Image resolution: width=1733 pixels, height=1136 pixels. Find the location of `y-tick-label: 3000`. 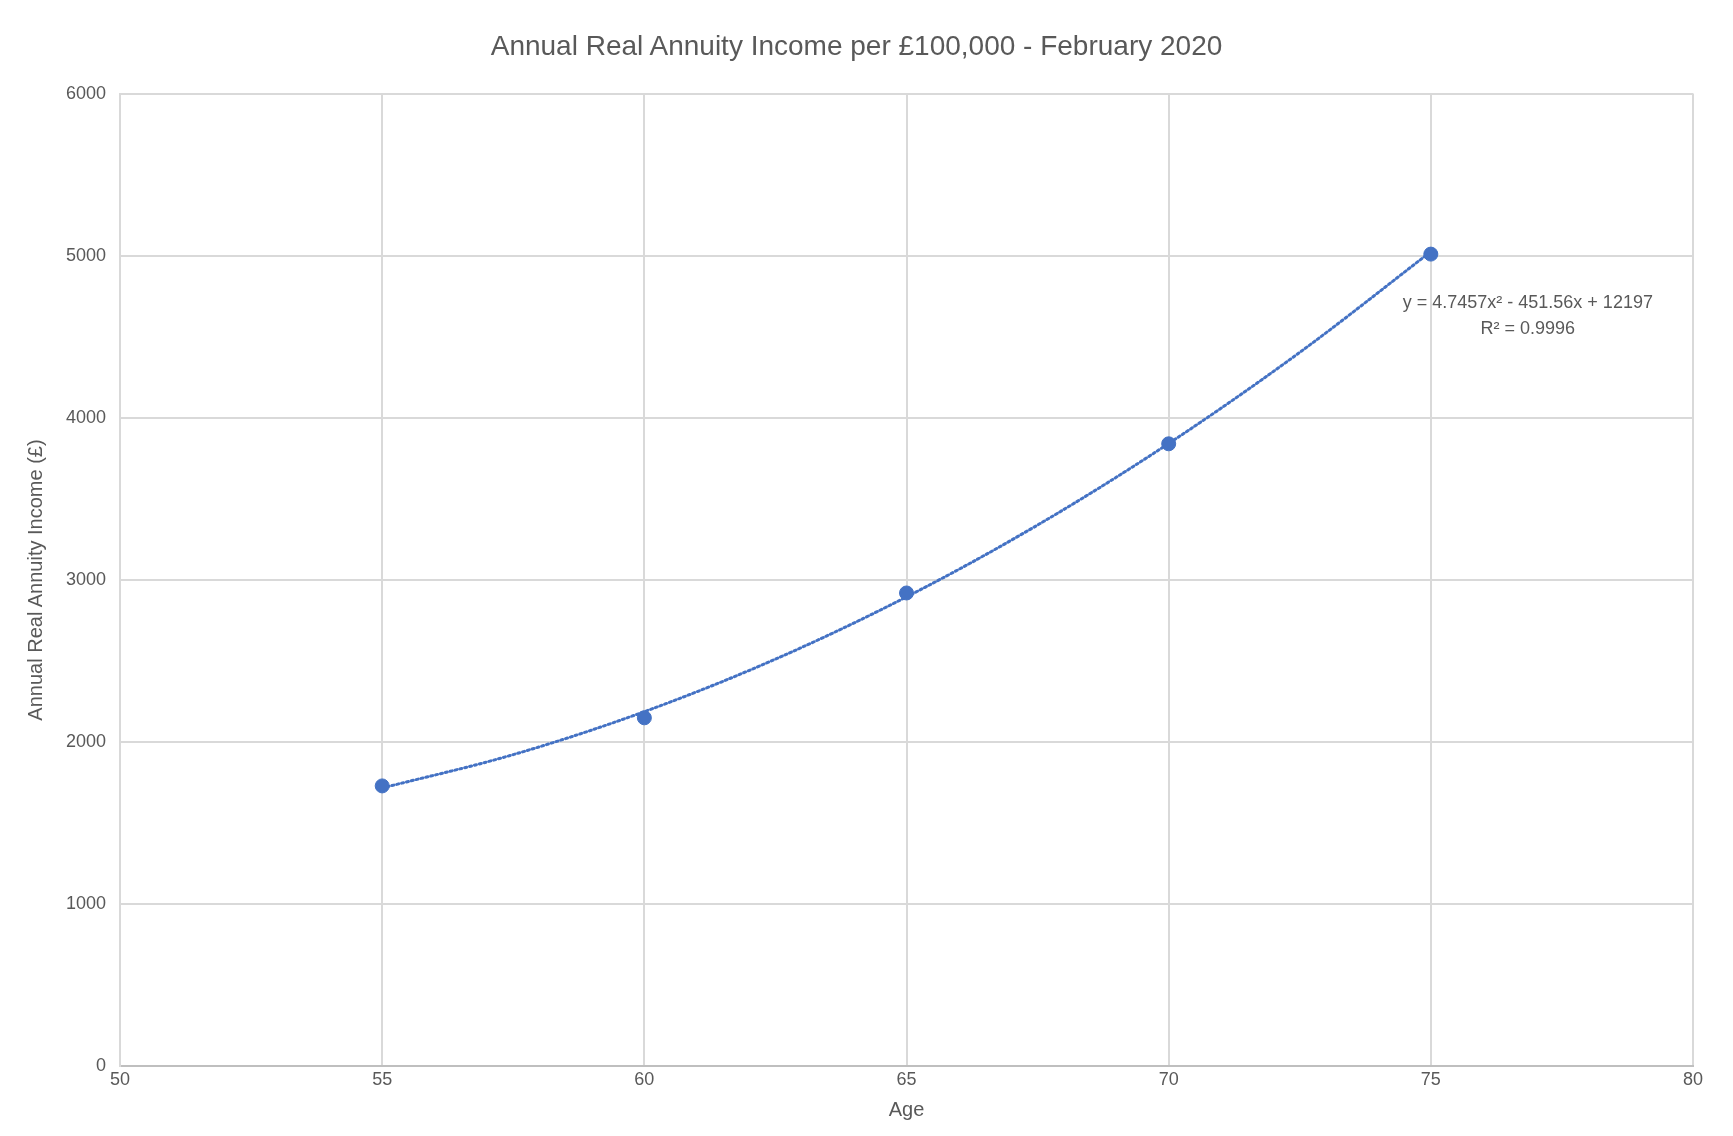

y-tick-label: 3000 is located at coordinates (86, 578).